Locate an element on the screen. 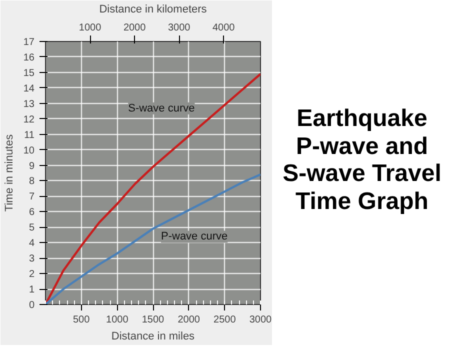  y-tick-label: 0 is located at coordinates (31, 305).